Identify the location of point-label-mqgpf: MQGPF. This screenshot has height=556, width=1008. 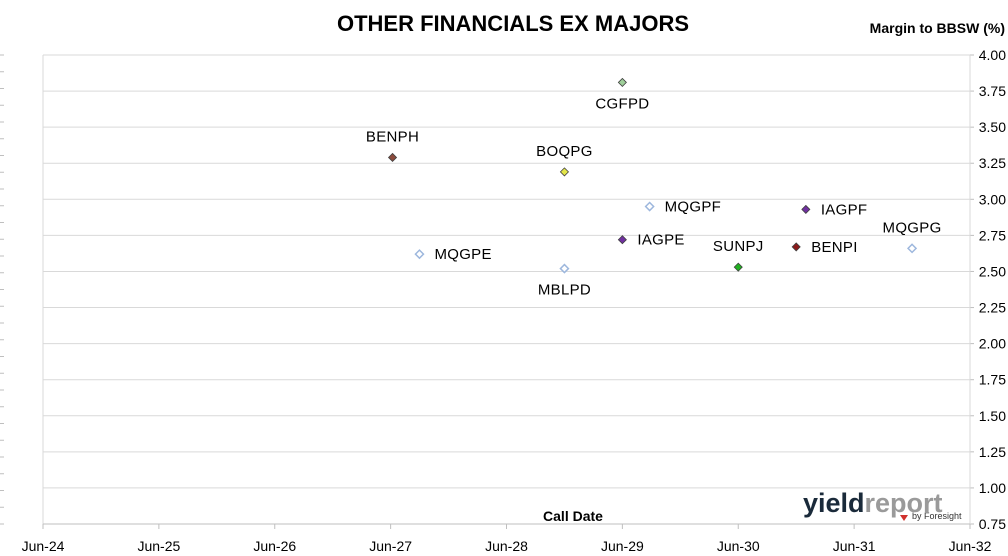
(693, 207).